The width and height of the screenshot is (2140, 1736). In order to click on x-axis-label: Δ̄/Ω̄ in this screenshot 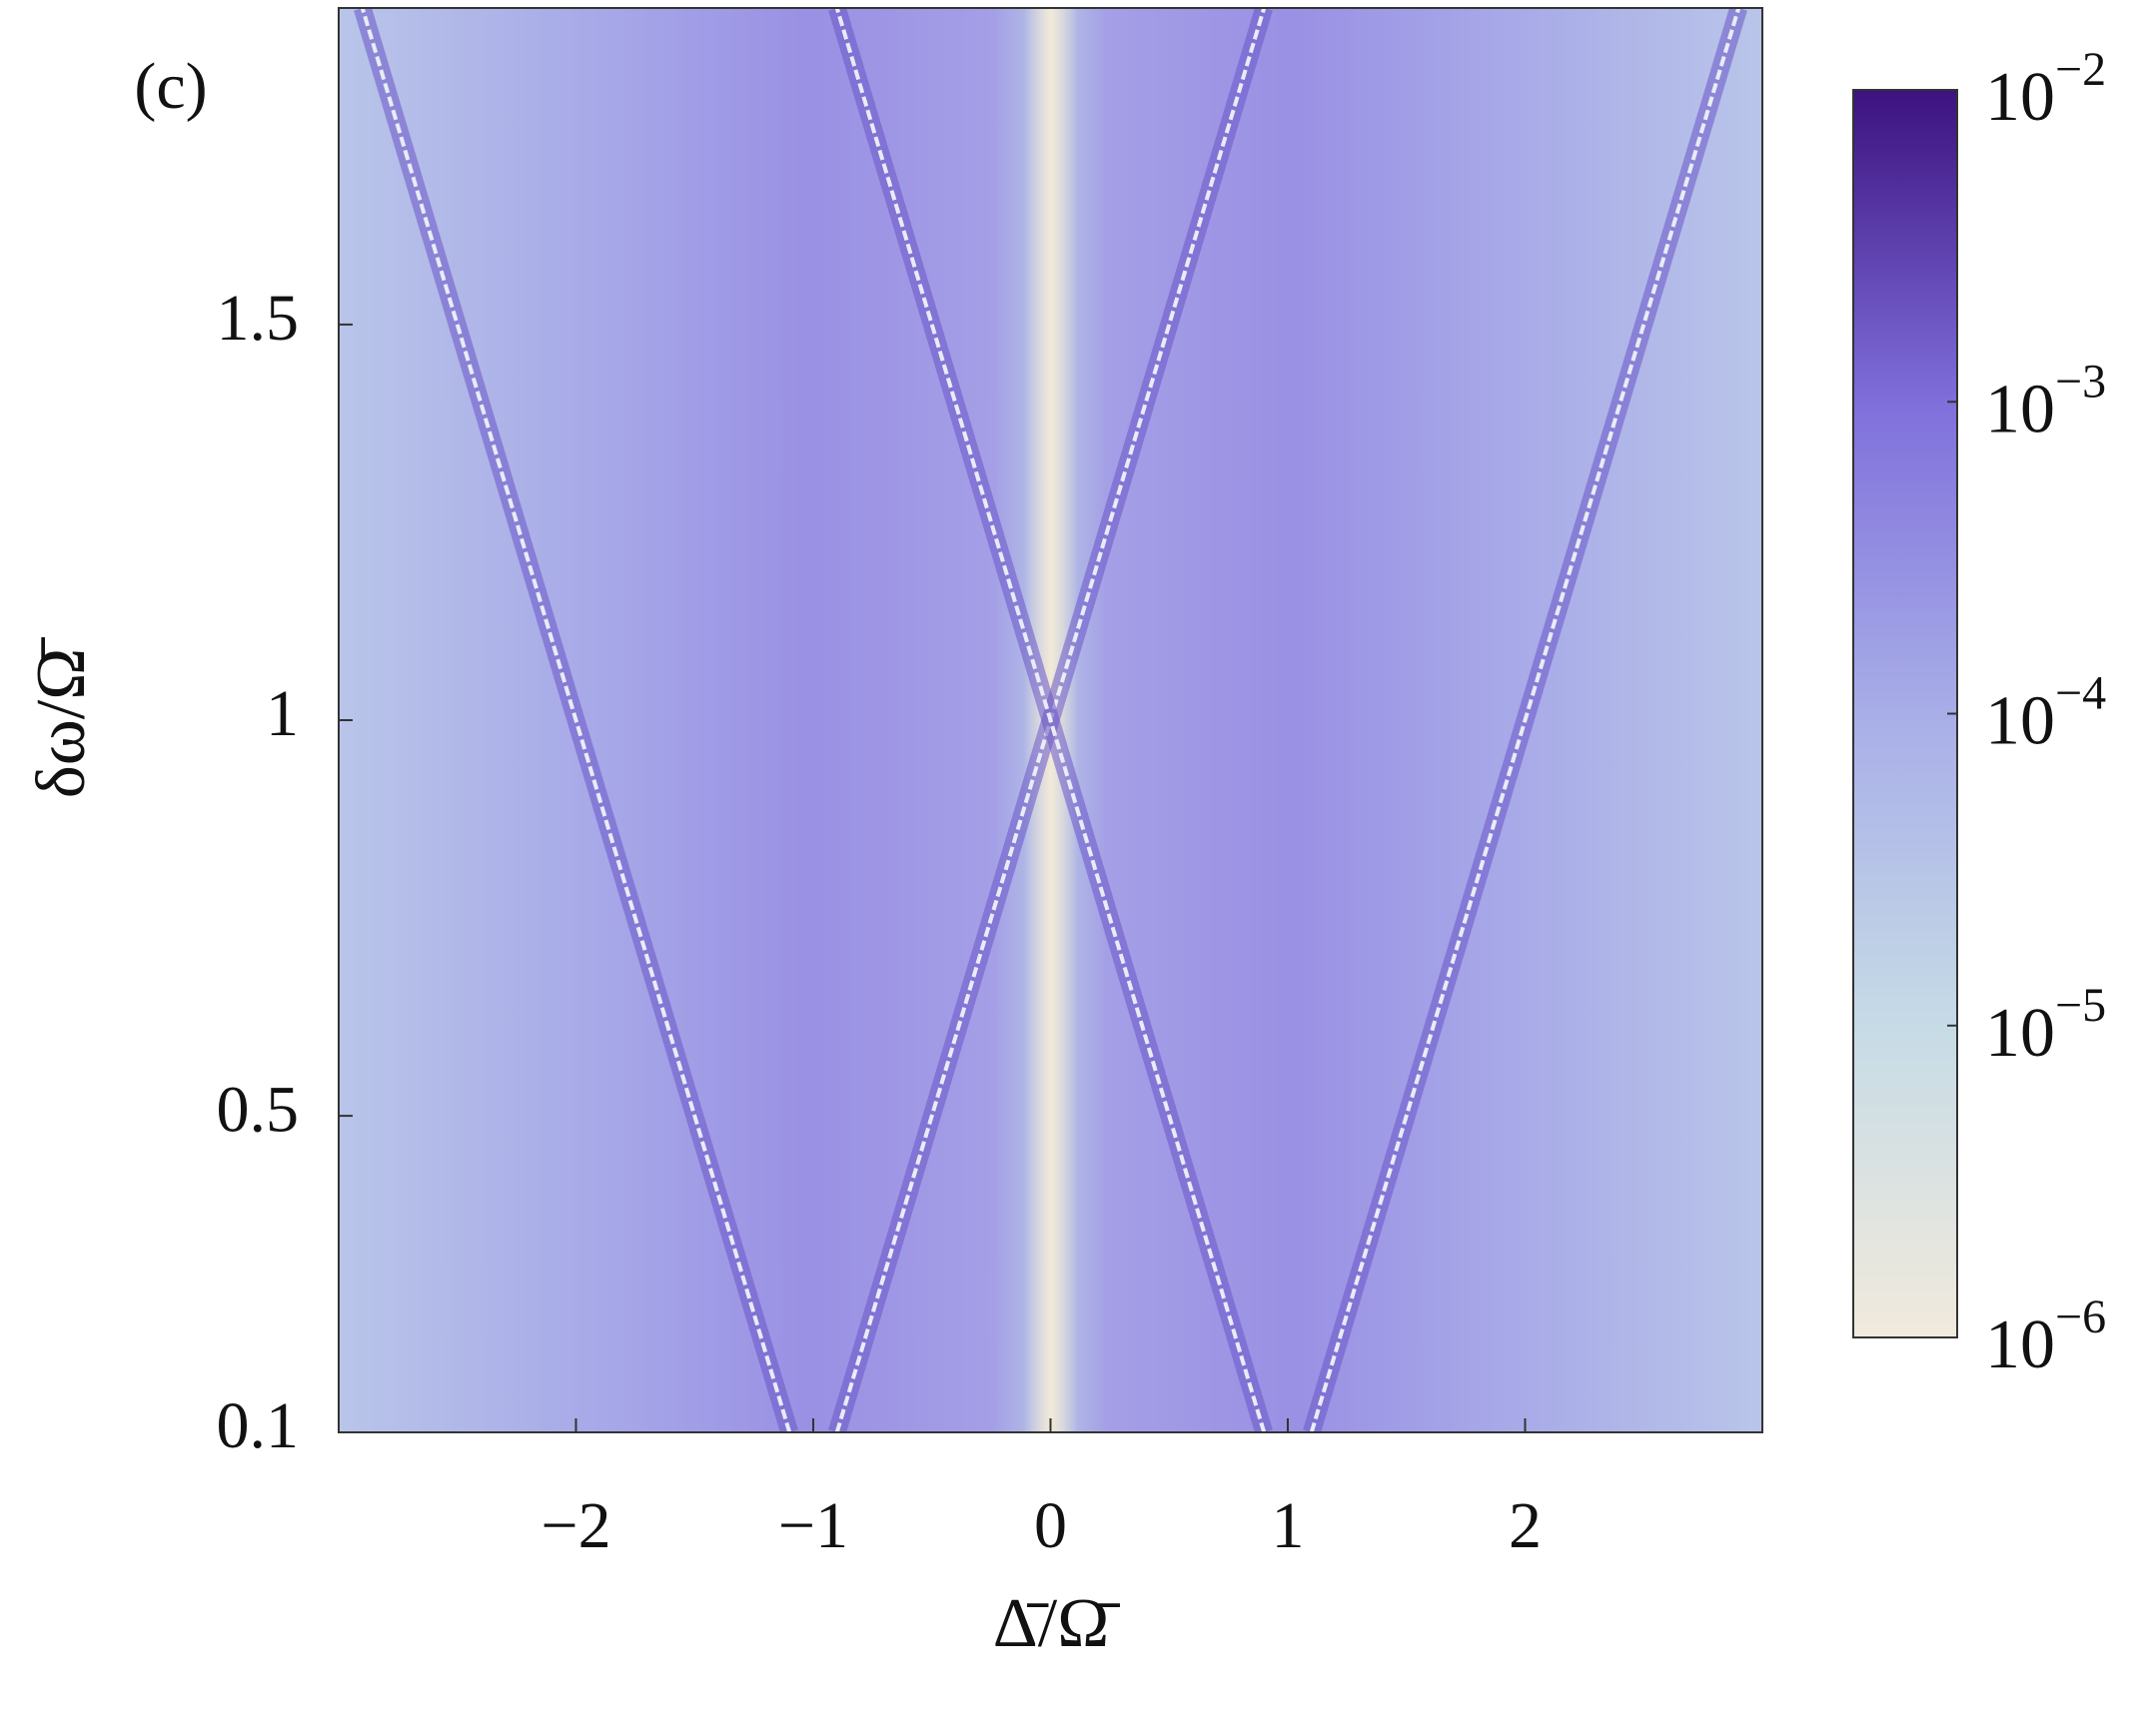, I will do `click(1056, 1623)`.